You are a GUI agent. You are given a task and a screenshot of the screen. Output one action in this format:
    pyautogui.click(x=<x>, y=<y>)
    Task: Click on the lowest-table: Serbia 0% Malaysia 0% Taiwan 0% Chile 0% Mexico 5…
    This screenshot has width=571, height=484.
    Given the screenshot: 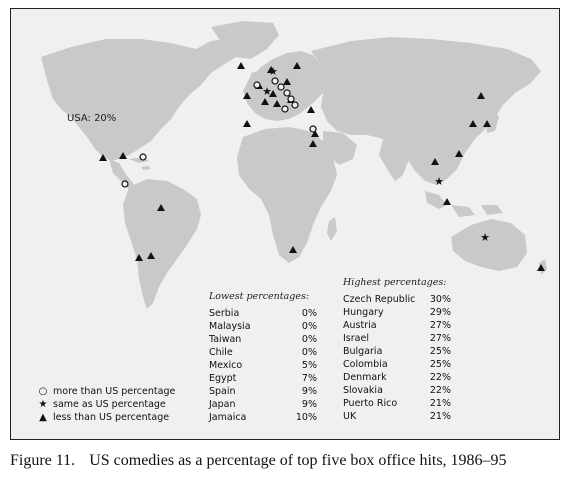 What is the action you would take?
    pyautogui.click(x=263, y=365)
    